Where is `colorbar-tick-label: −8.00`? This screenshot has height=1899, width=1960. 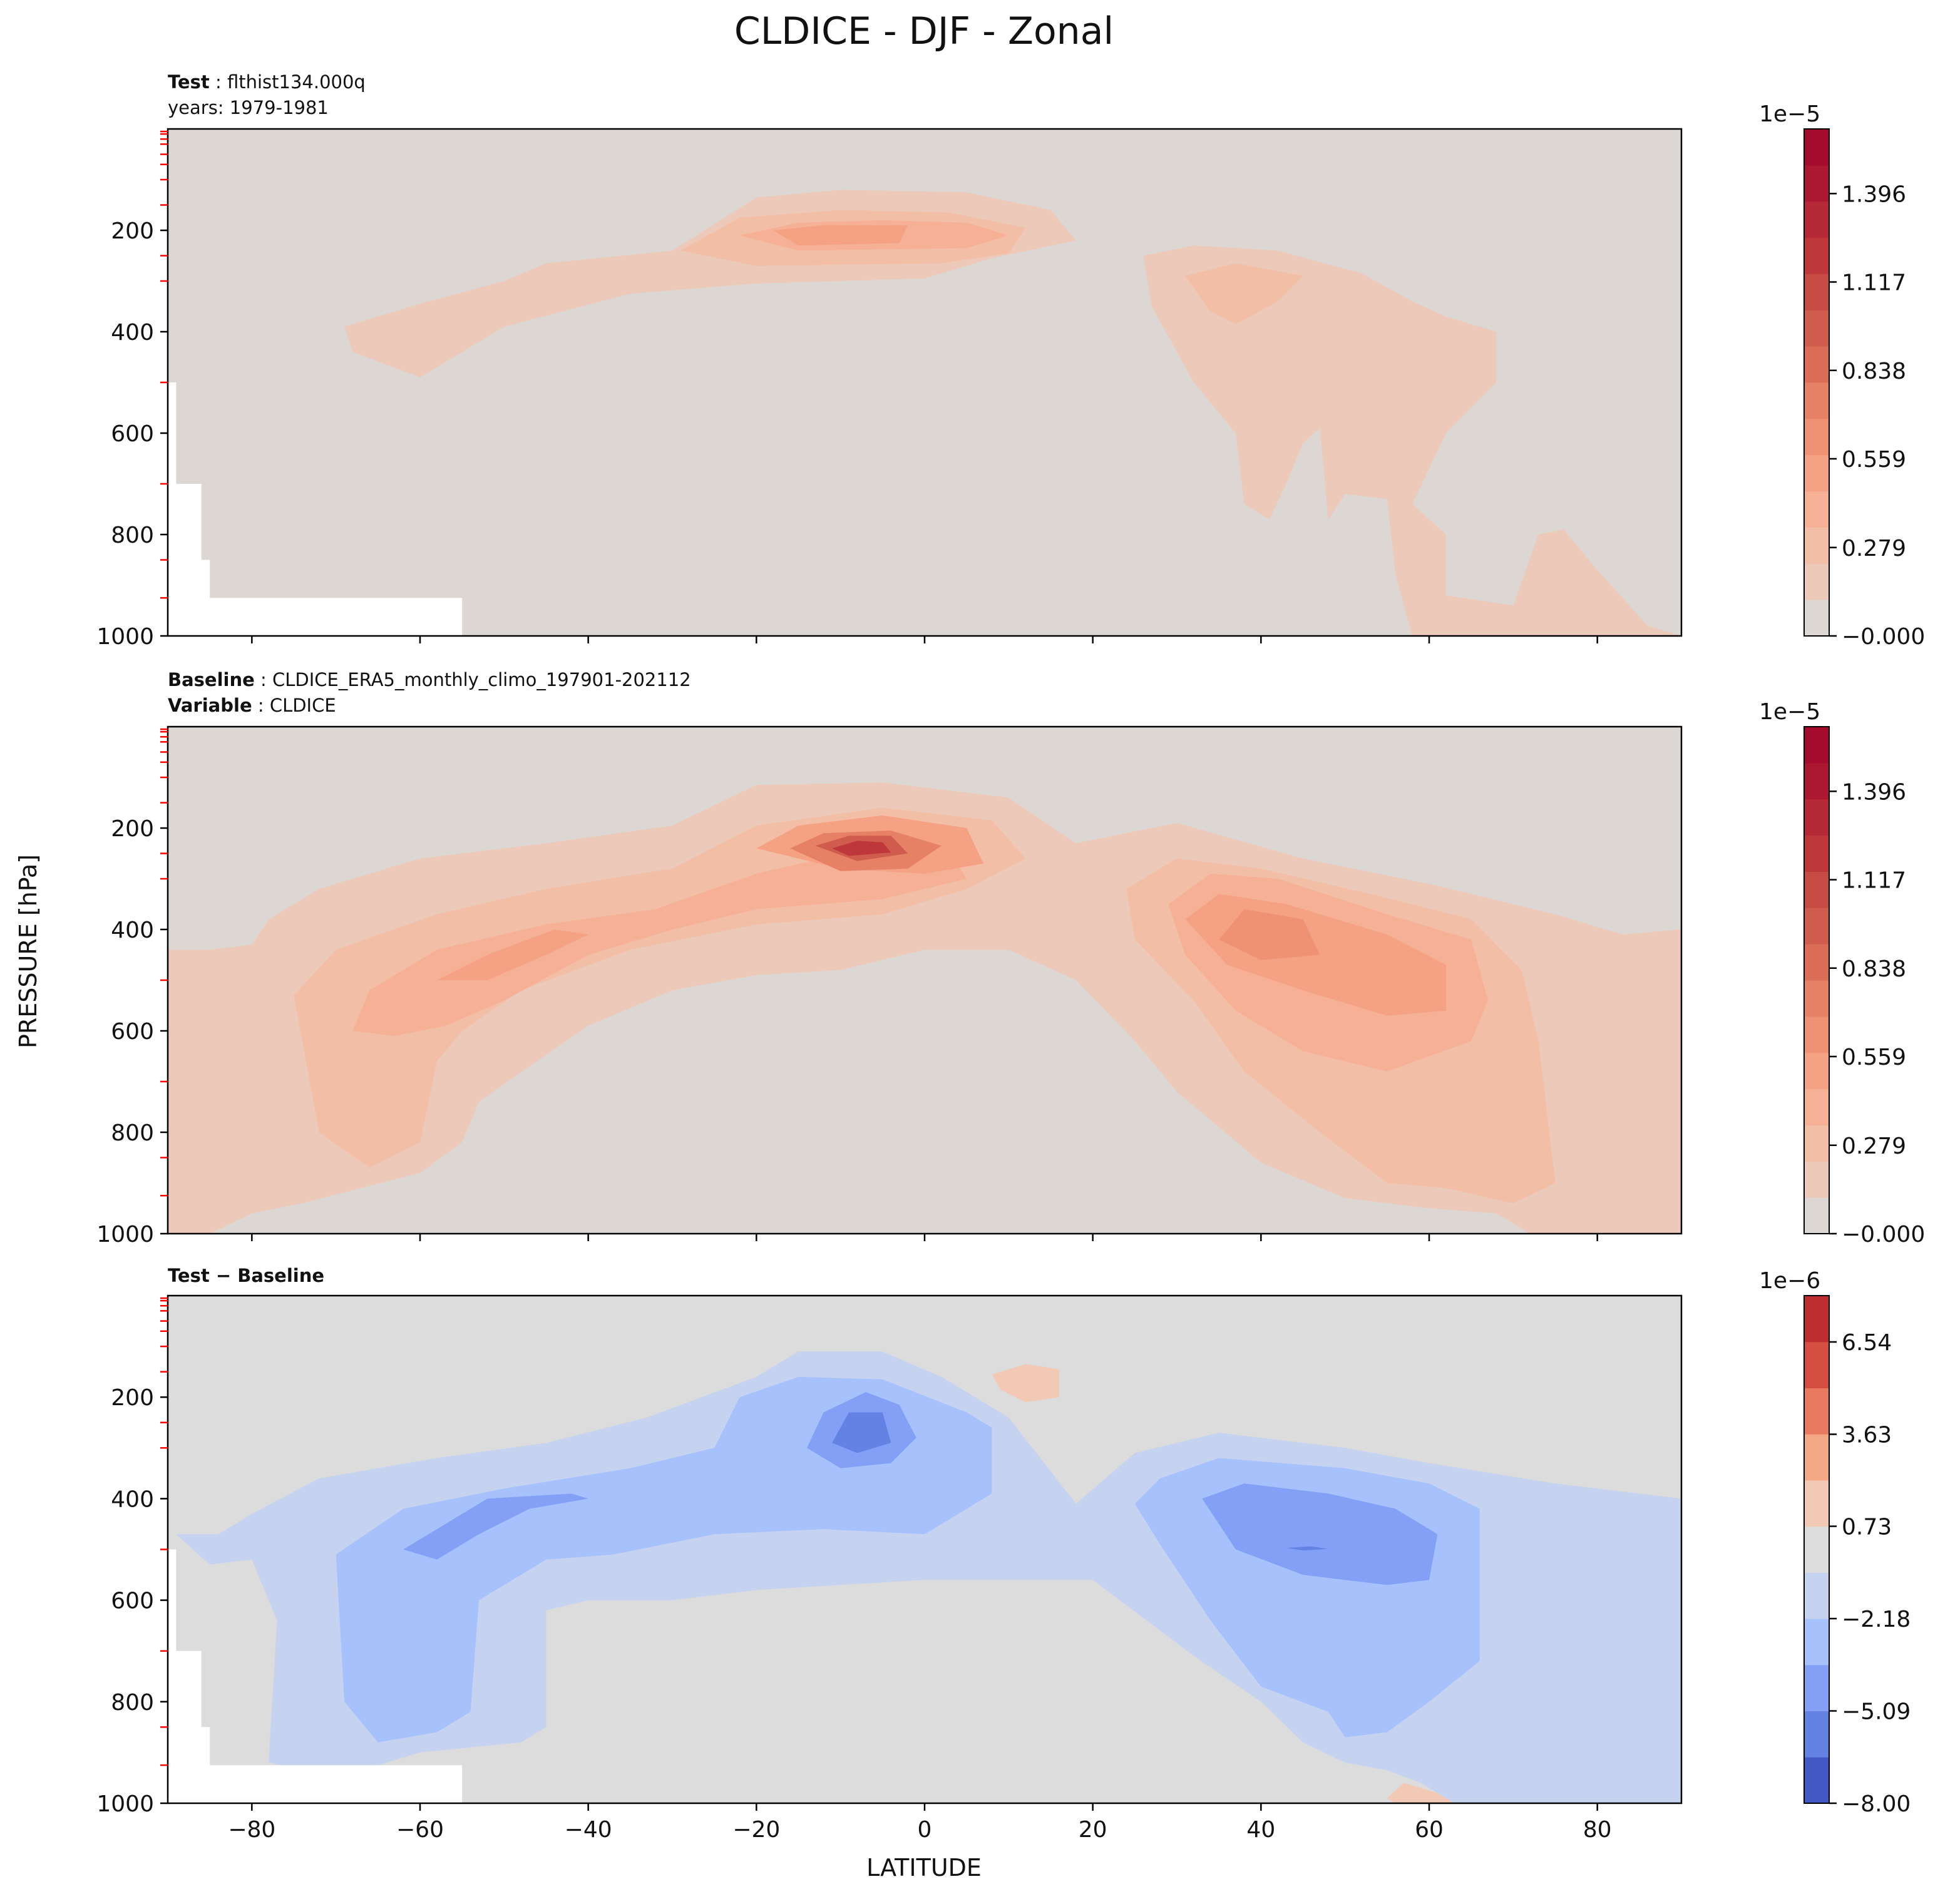 colorbar-tick-label: −8.00 is located at coordinates (1876, 1804).